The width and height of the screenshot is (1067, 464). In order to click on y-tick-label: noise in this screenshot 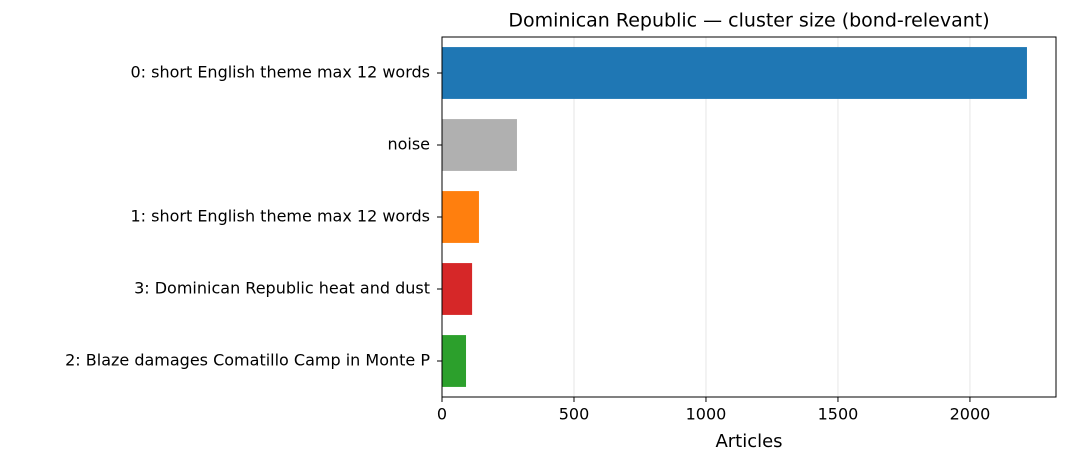, I will do `click(408, 144)`.